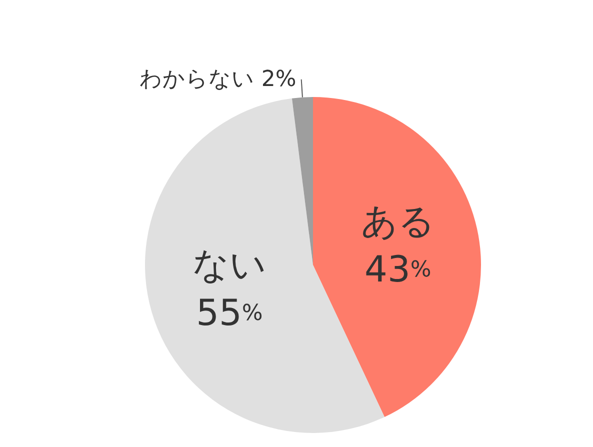 The width and height of the screenshot is (593, 447). What do you see at coordinates (229, 265) in the screenshot?
I see `slice-label: ない` at bounding box center [229, 265].